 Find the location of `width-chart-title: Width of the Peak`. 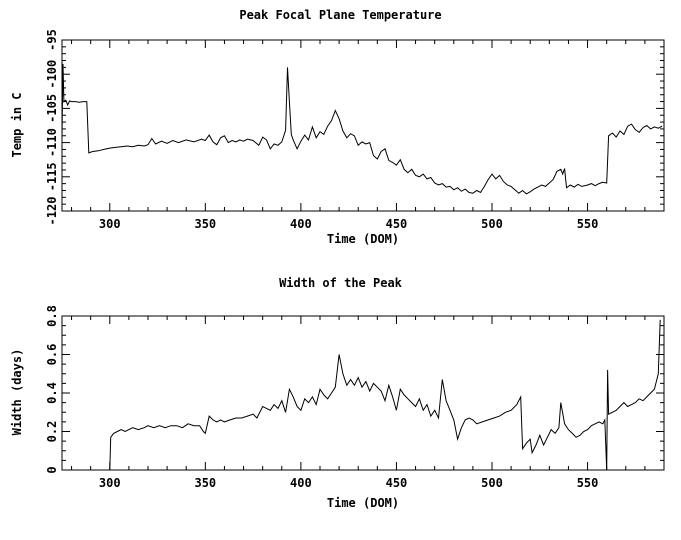

width-chart-title: Width of the Peak is located at coordinates (340, 283).